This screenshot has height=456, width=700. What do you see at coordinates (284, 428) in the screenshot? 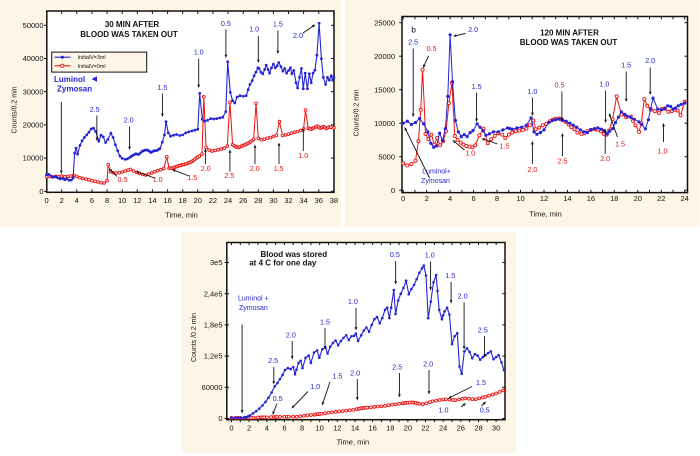
I see `svg-text: 6` at bounding box center [284, 428].